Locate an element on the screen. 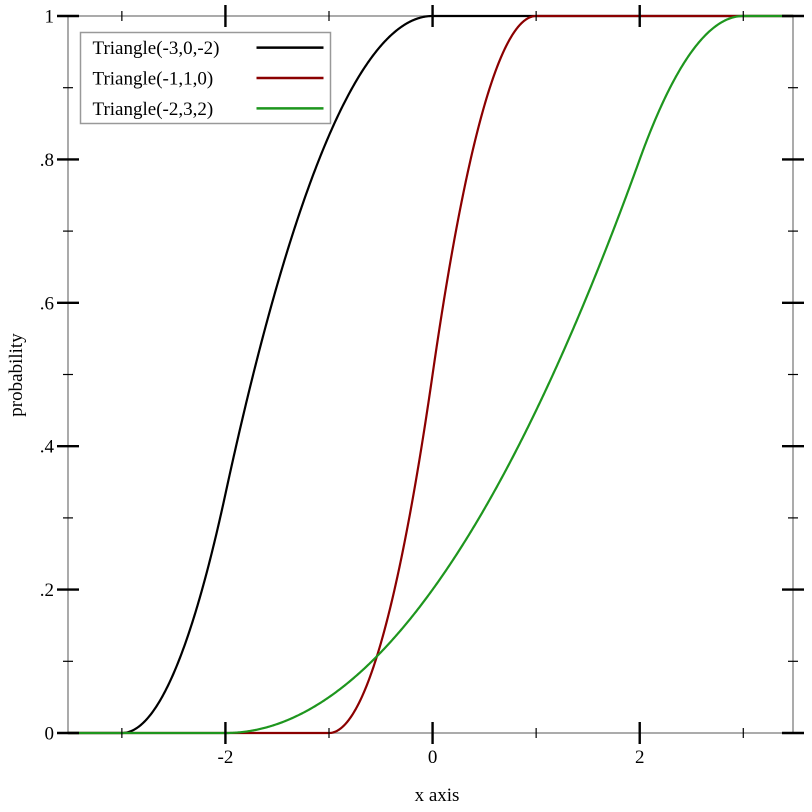 The height and width of the screenshot is (812, 812). x-tick-label: -2 is located at coordinates (226, 757).